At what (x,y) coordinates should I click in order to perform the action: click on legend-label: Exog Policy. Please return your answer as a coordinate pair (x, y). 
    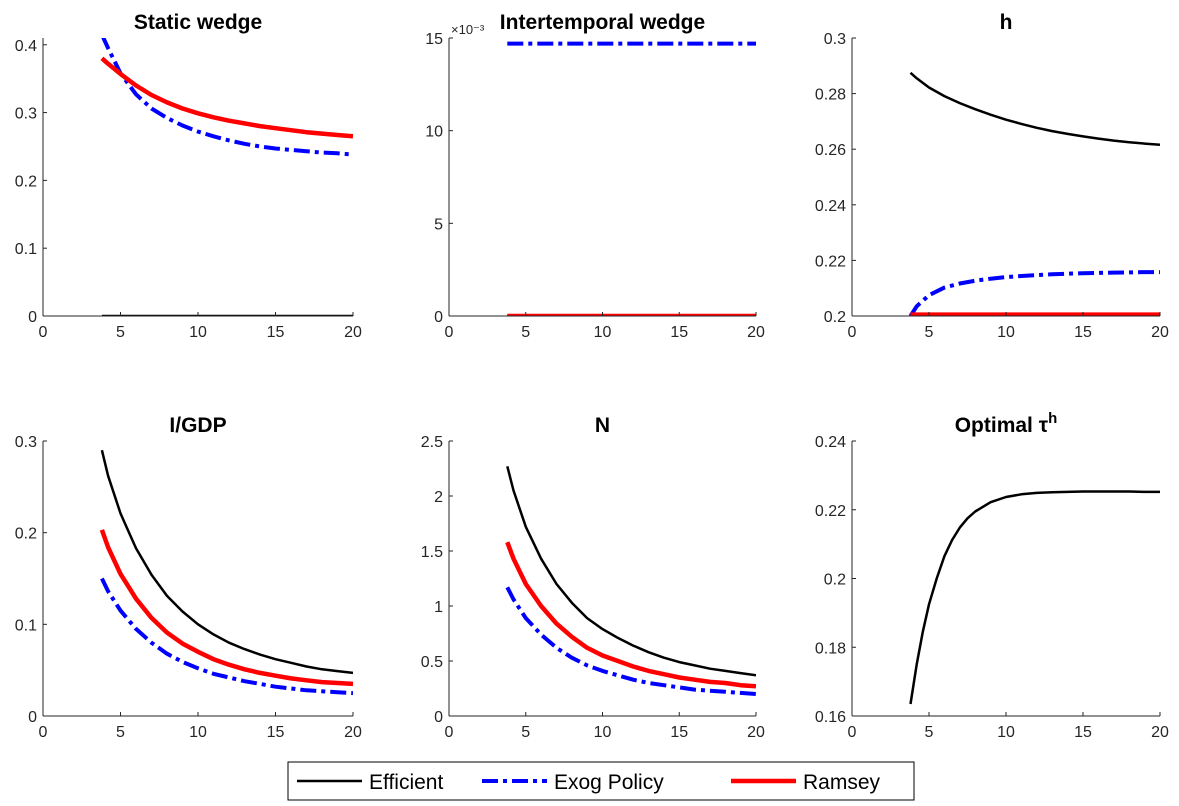
    Looking at the image, I should click on (609, 782).